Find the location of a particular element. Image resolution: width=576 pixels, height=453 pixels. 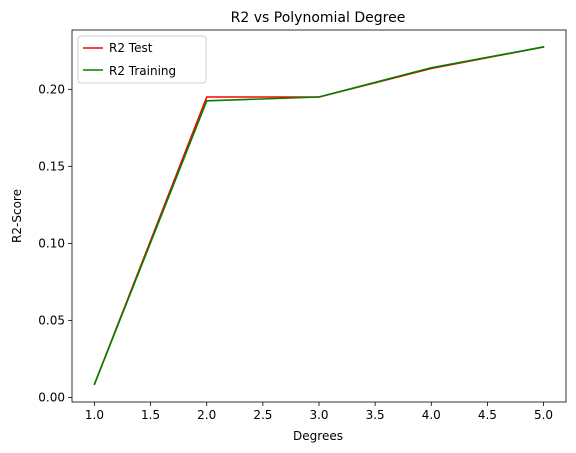

x-tick-label: 3.0 is located at coordinates (318, 415).